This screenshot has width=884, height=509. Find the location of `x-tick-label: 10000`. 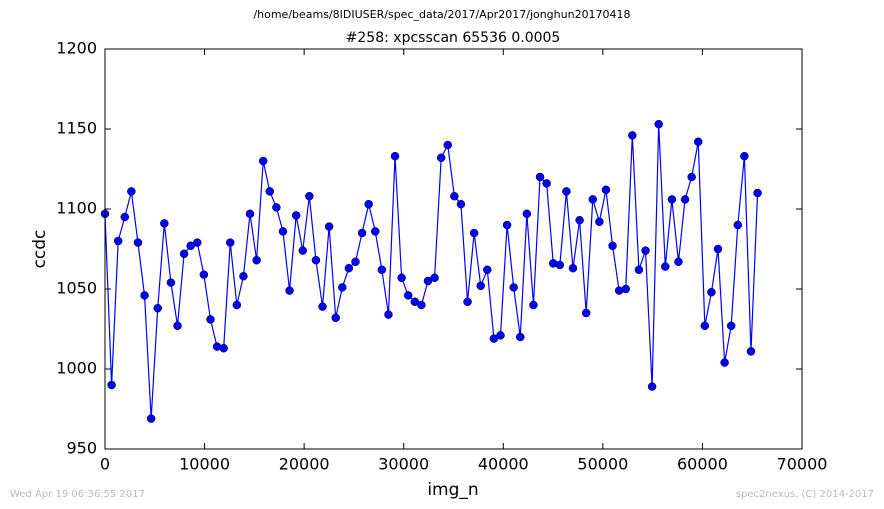

x-tick-label: 10000 is located at coordinates (204, 464).